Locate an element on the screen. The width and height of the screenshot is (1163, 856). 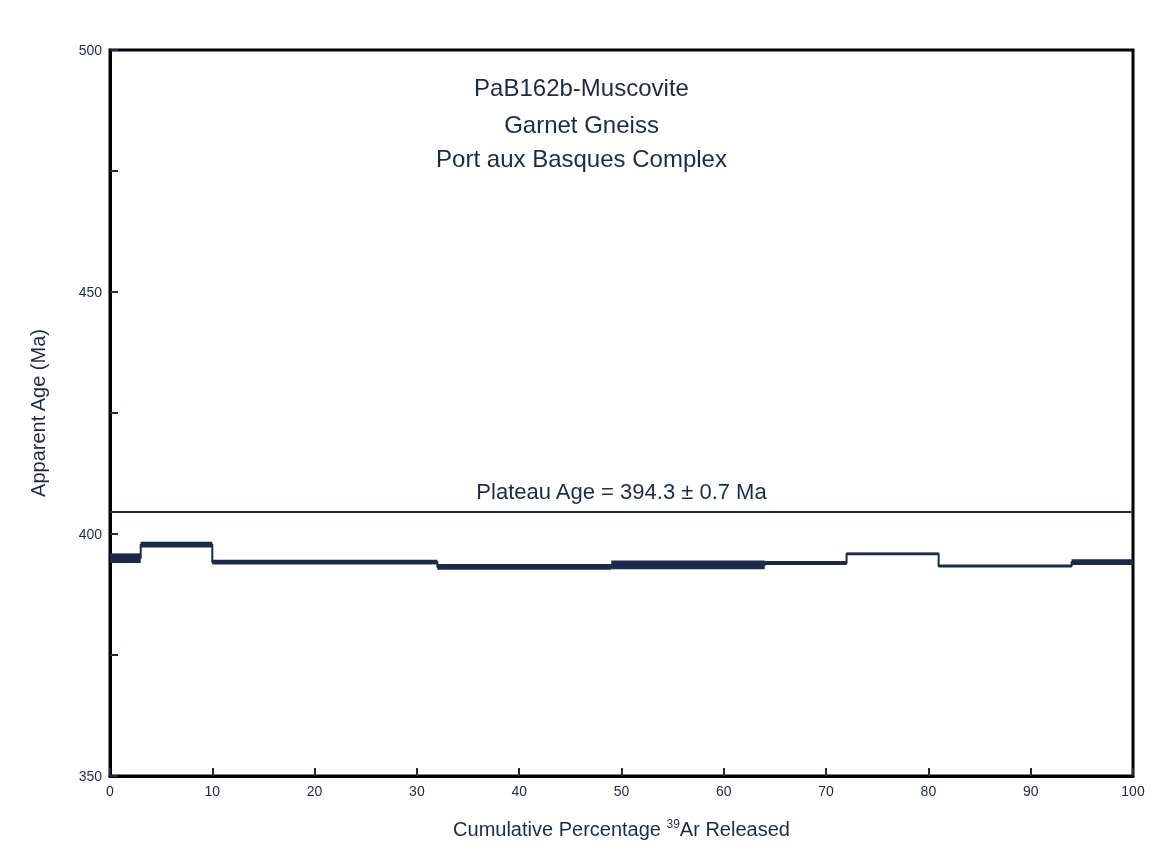
y-tick-label: 350 is located at coordinates (90, 776).